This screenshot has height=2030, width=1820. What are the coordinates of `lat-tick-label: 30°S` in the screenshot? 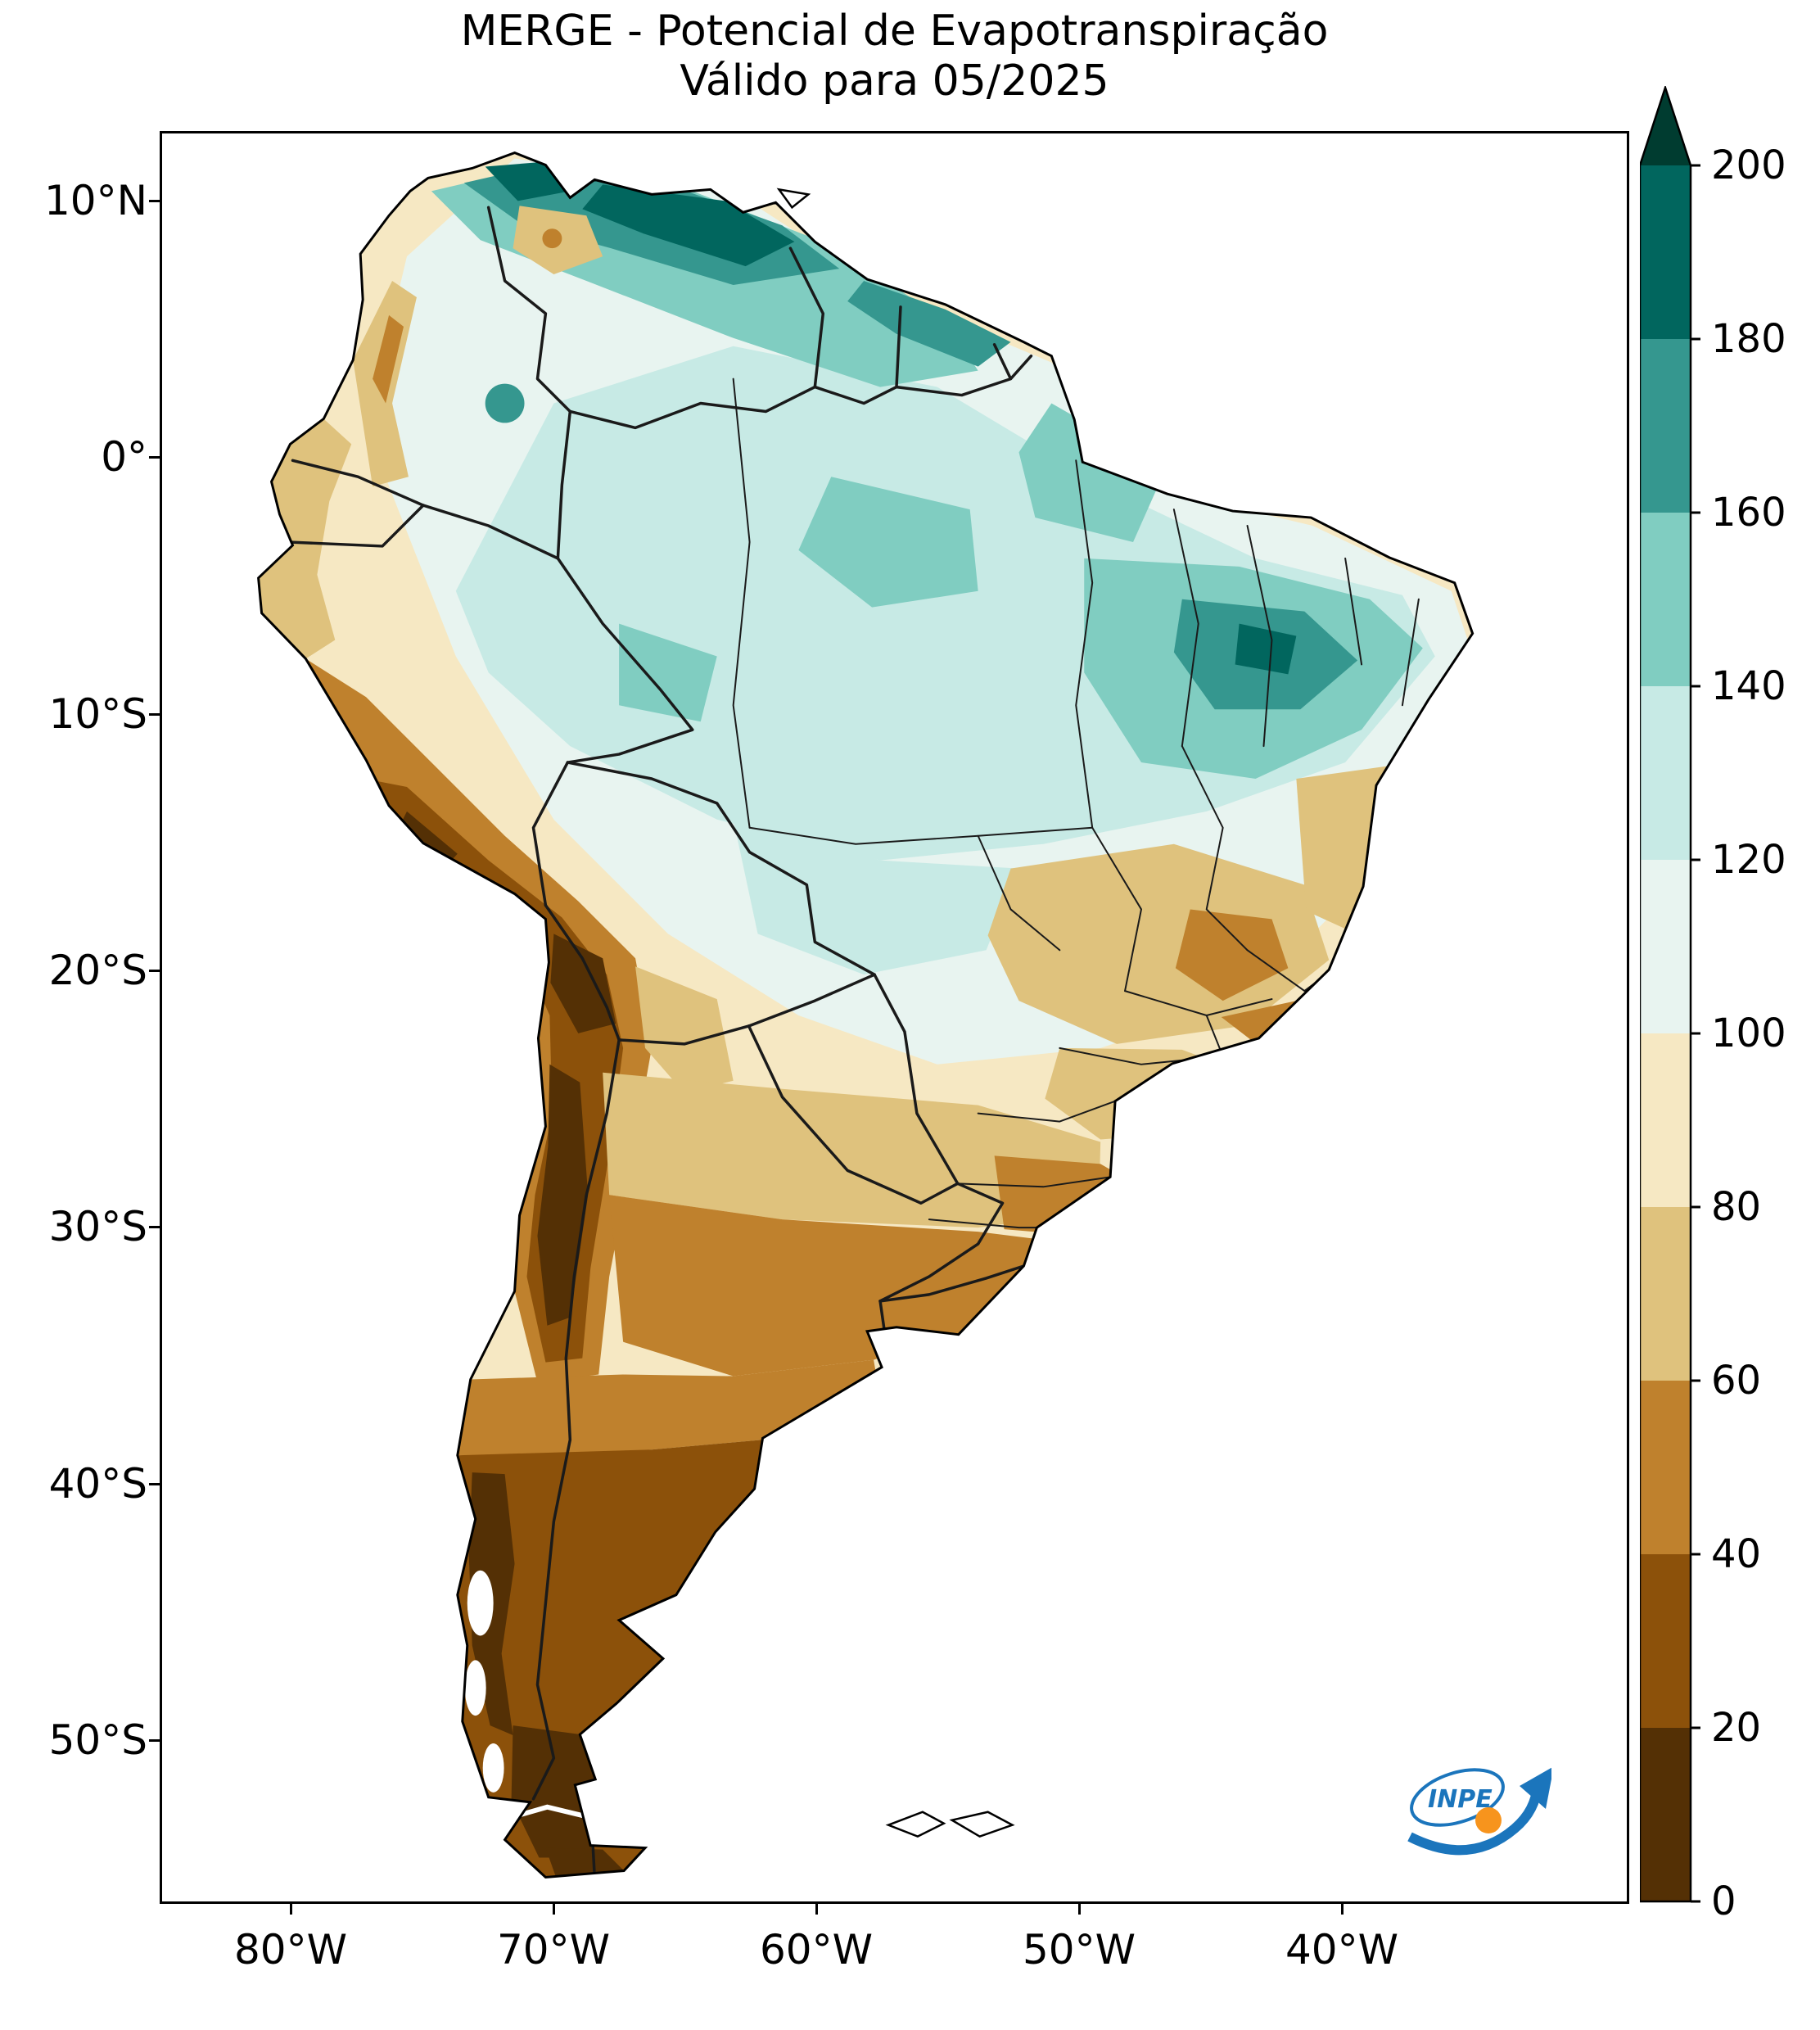 It's located at (97, 1226).